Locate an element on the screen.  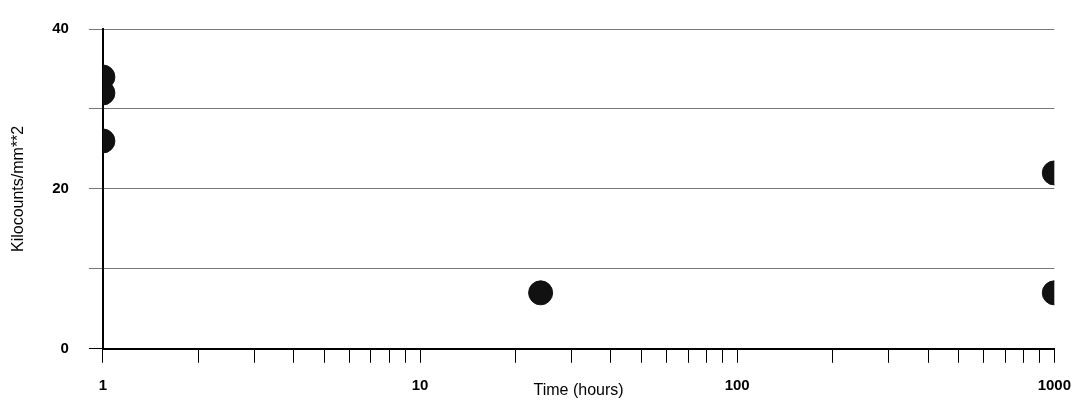
x-tick-label: 1000 is located at coordinates (1054, 384).